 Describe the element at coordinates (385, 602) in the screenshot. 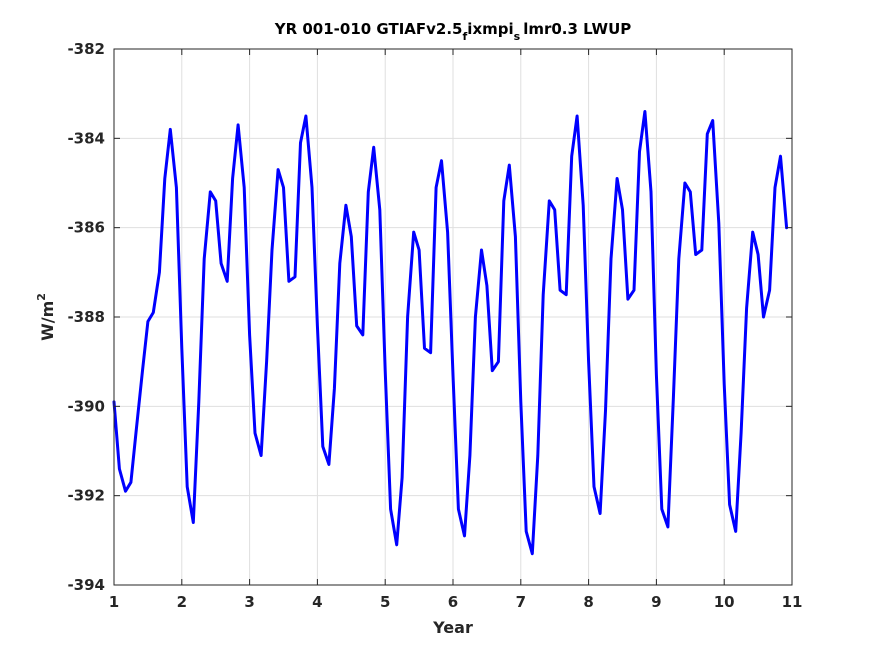

I see `x-tick-label: 5` at that location.